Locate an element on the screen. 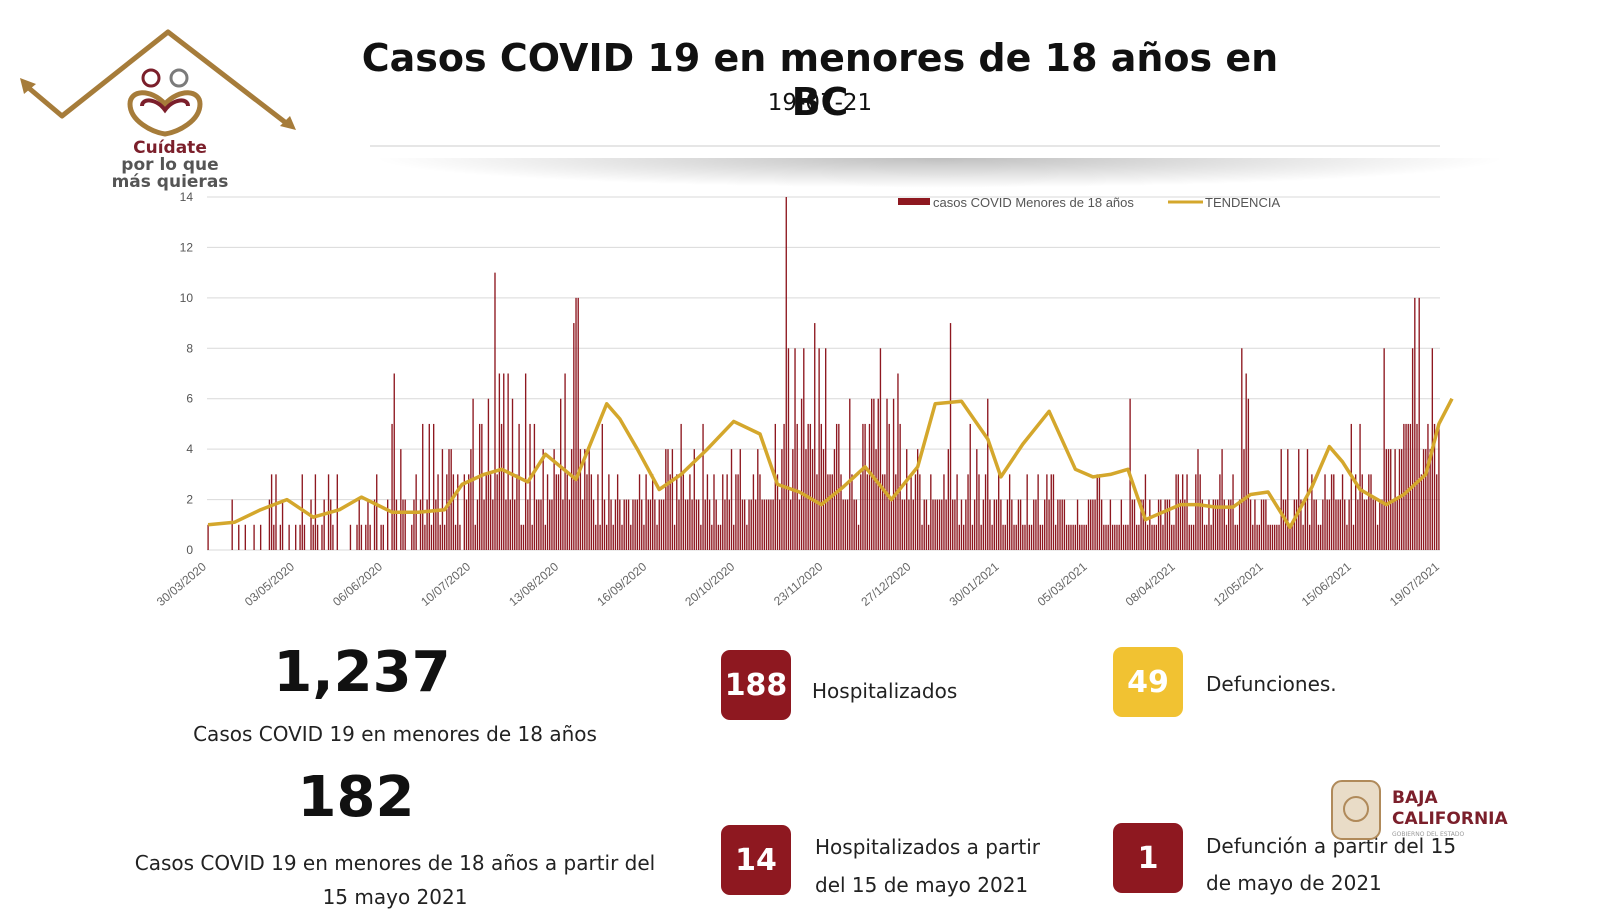 This screenshot has width=1600, height=914. x-tick-label: 23/11/2020 is located at coordinates (798, 583).